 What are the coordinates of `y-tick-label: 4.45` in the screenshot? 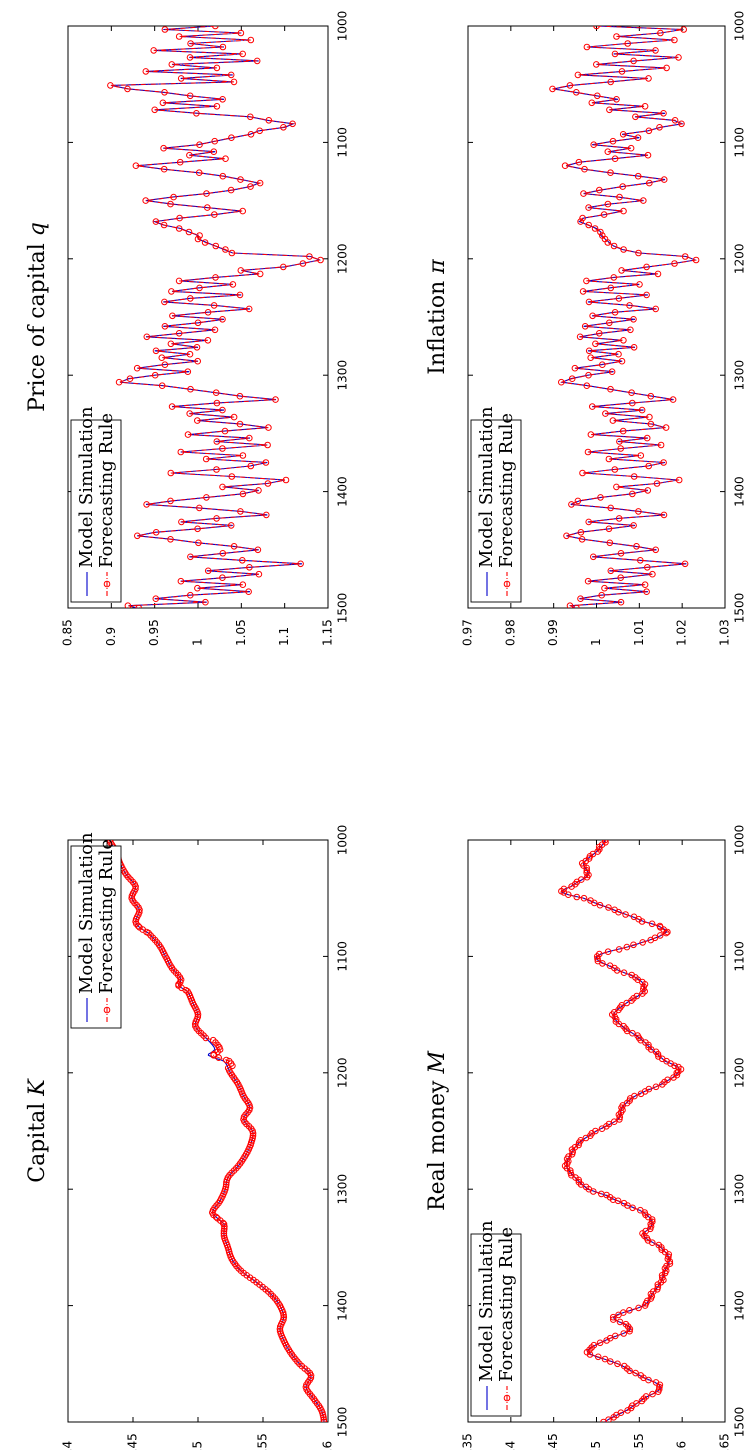 It's located at (133, 1441).